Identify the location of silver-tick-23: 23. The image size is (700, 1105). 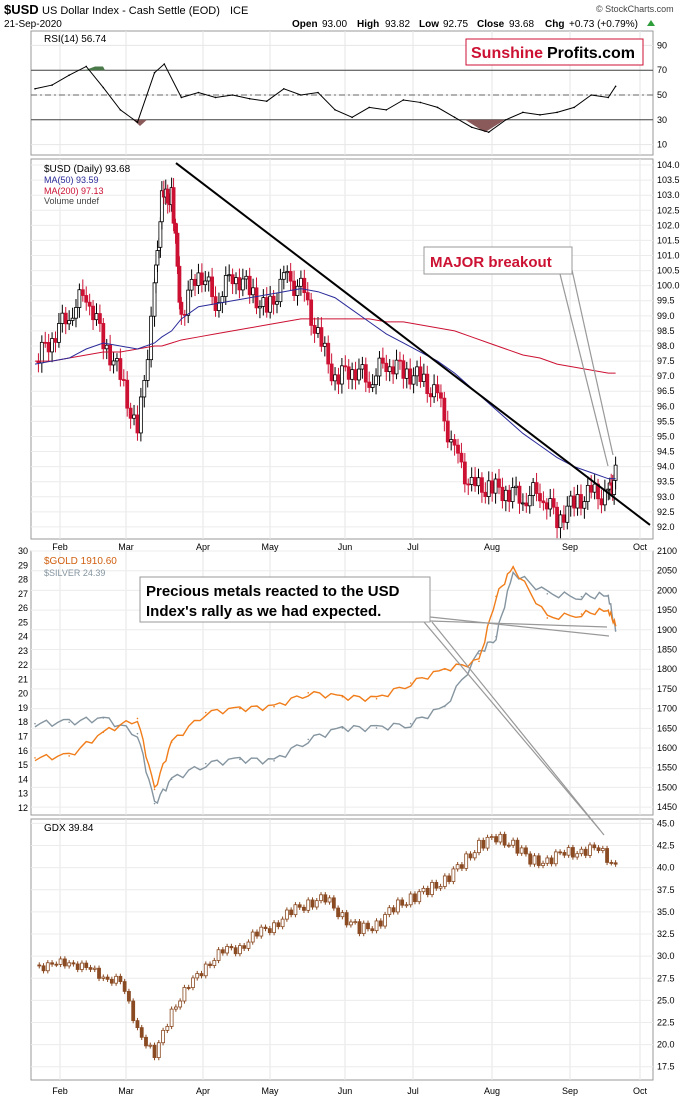
(23, 651).